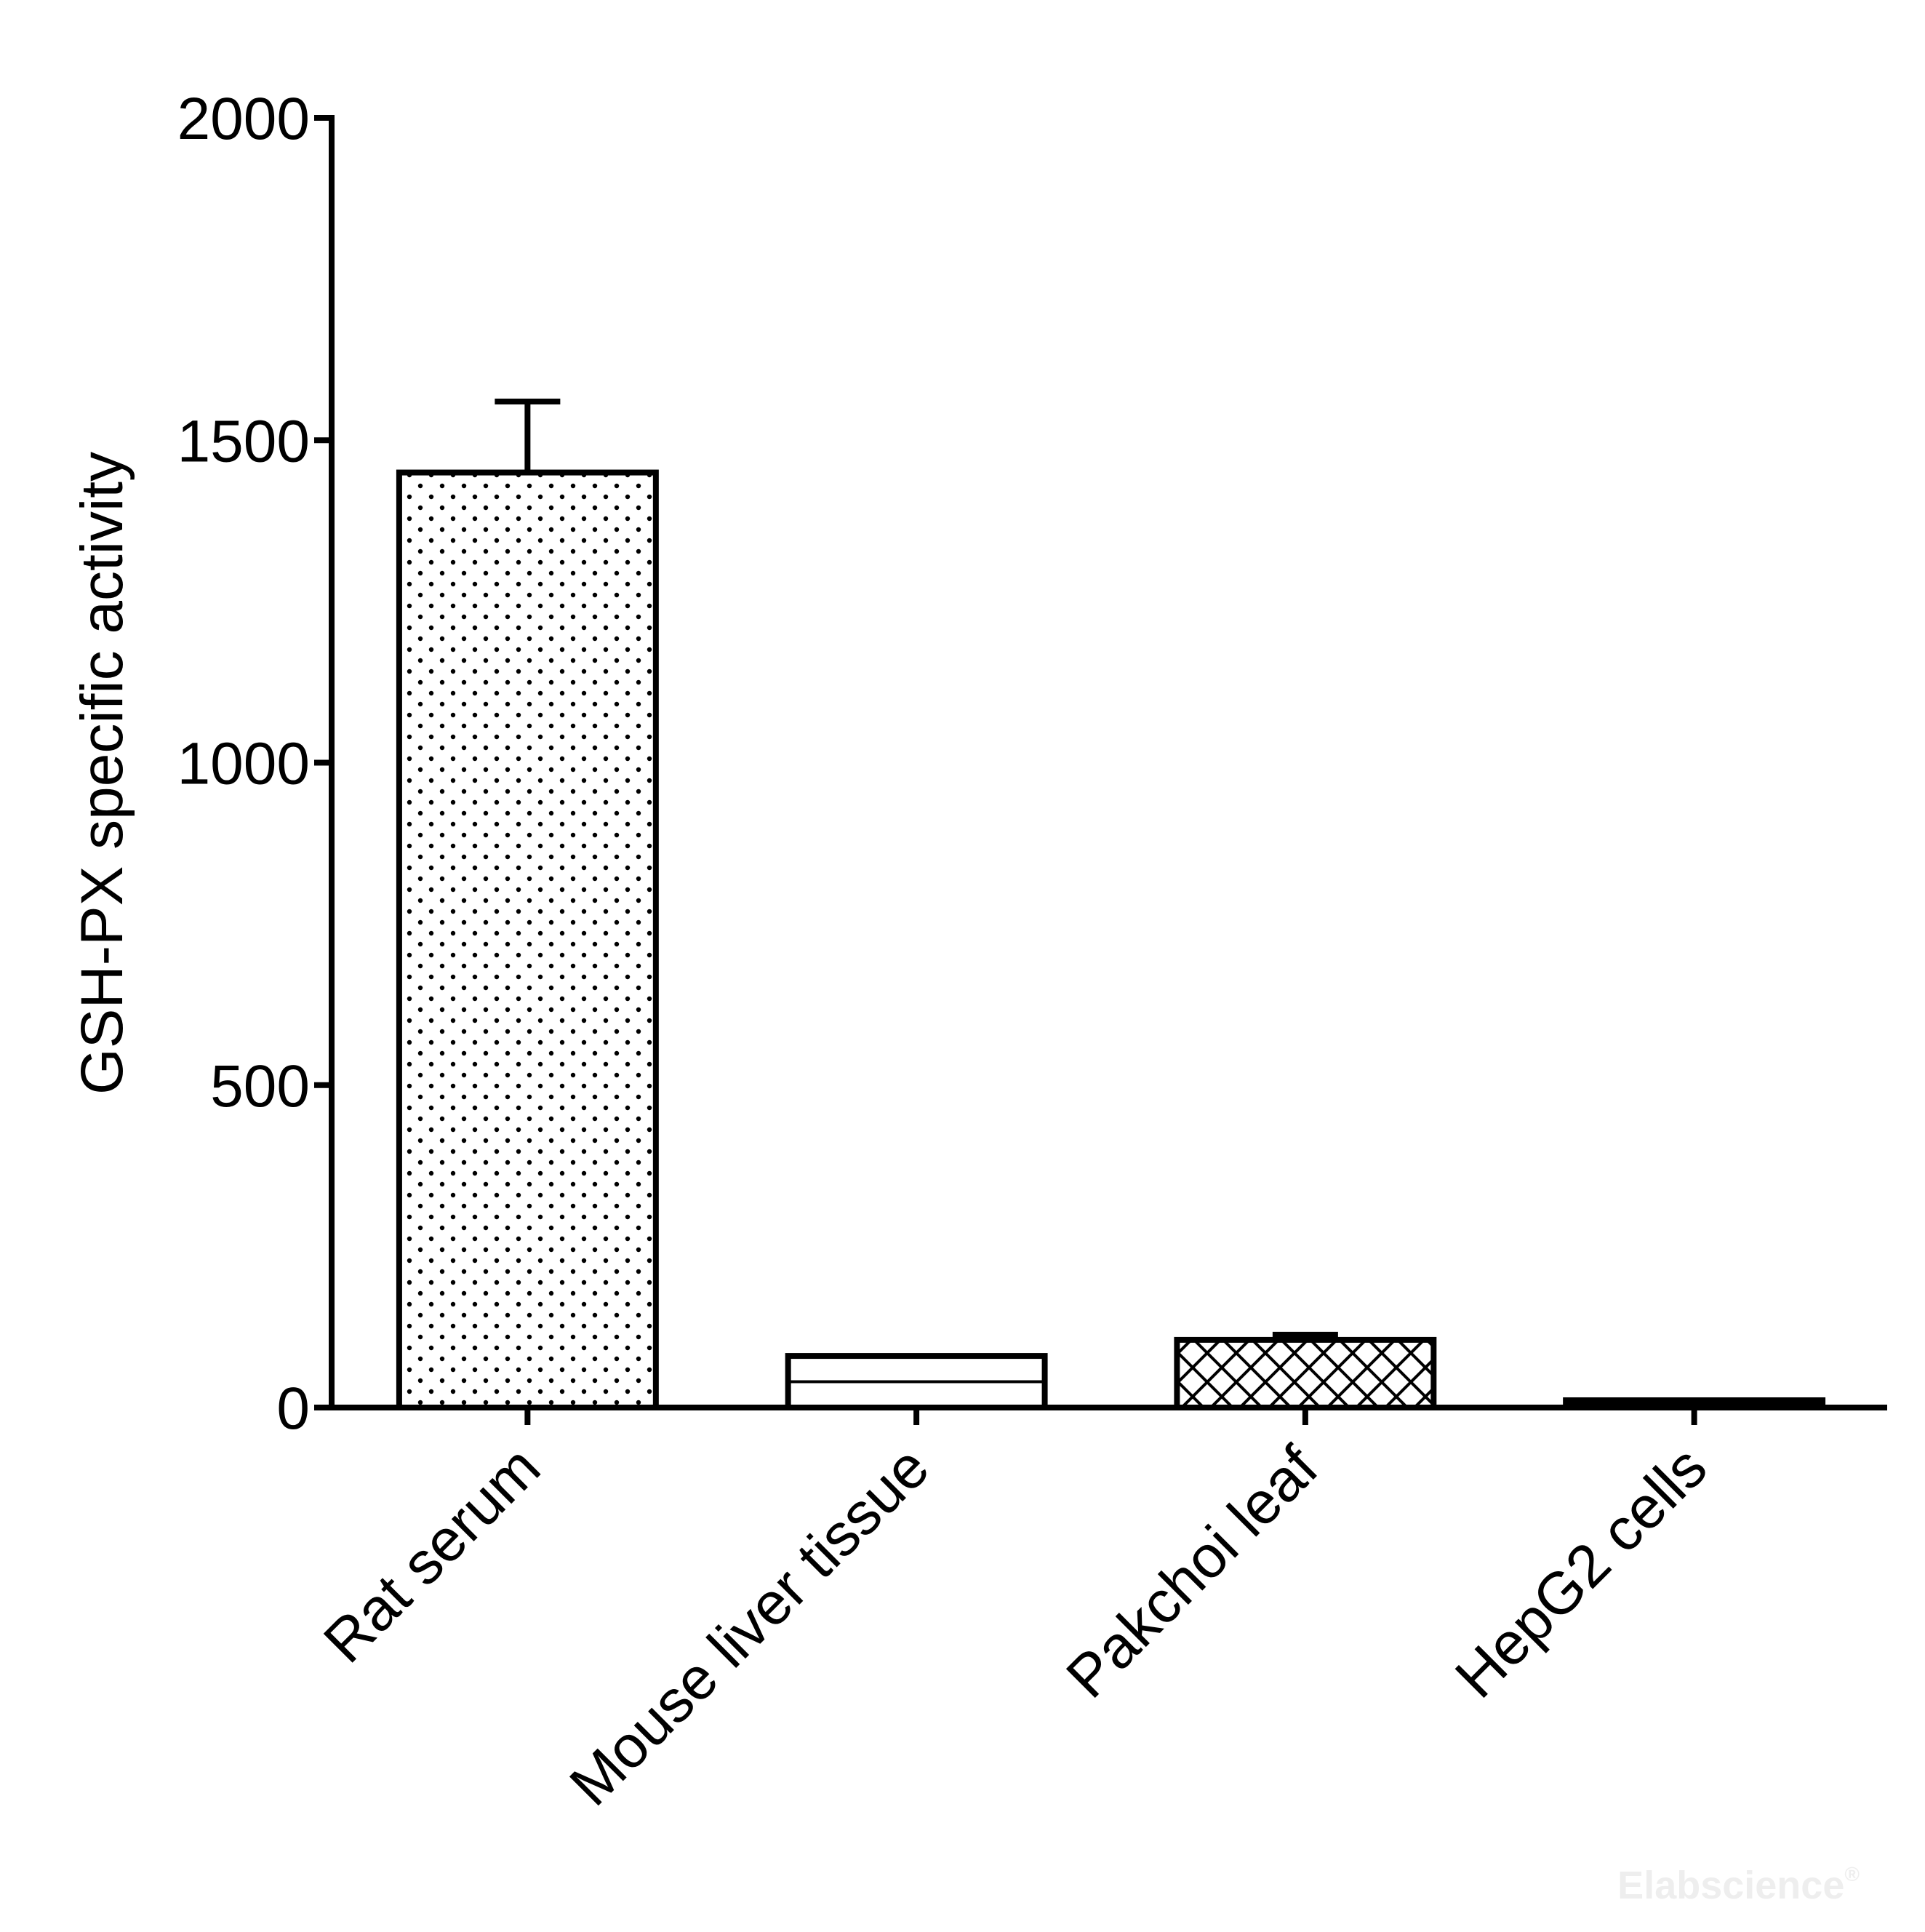  Describe the element at coordinates (1192, 1572) in the screenshot. I see `x-tick-label: Pakchoi leaf` at that location.